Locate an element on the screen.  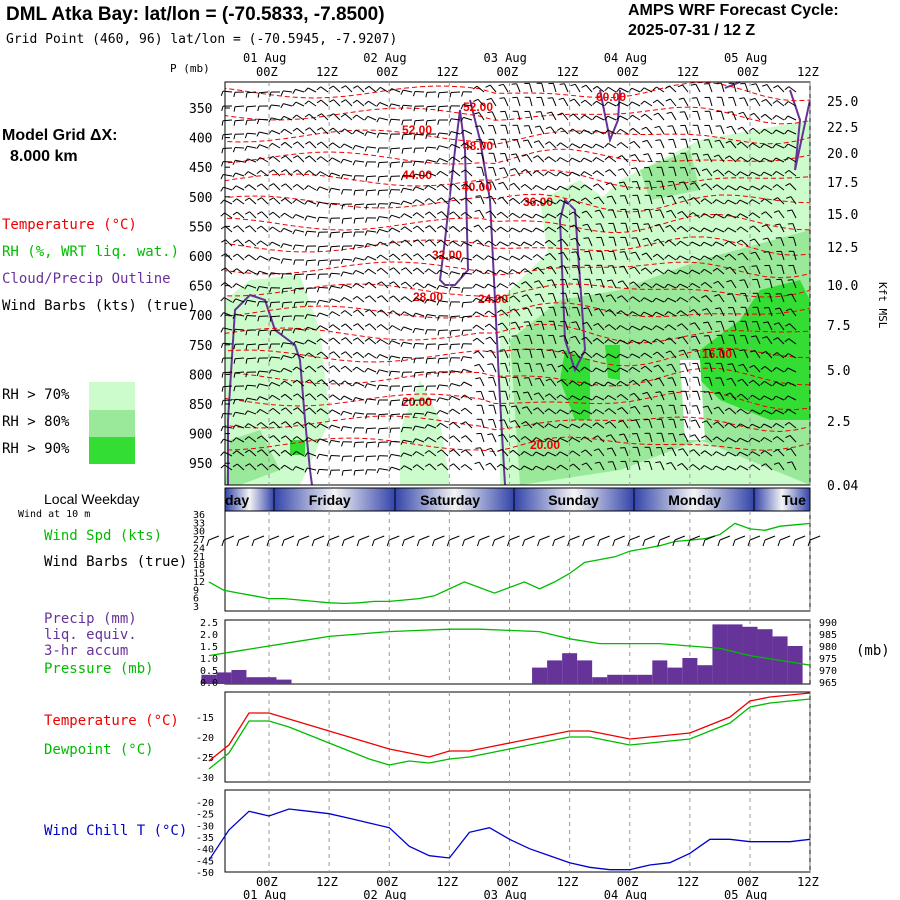
pressure-tick-label: 985 is located at coordinates (828, 635).